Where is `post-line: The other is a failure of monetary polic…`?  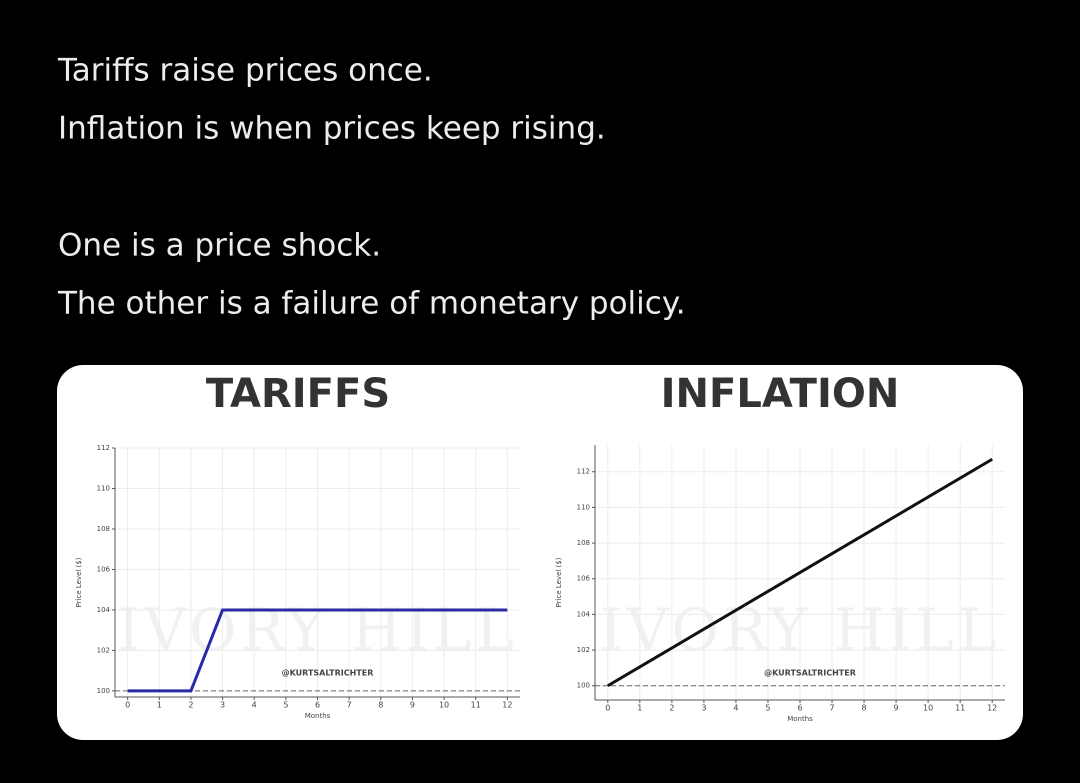
post-line: The other is a failure of monetary polic… is located at coordinates (371, 304).